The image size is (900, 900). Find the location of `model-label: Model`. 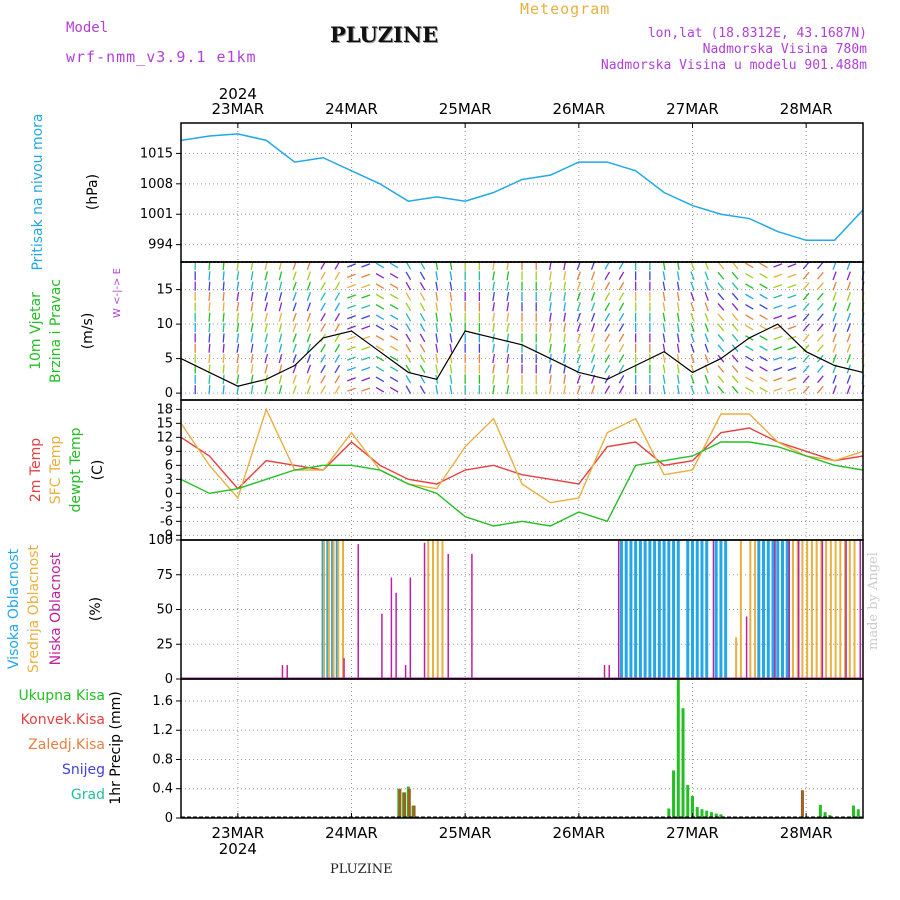

model-label: Model is located at coordinates (87, 28).